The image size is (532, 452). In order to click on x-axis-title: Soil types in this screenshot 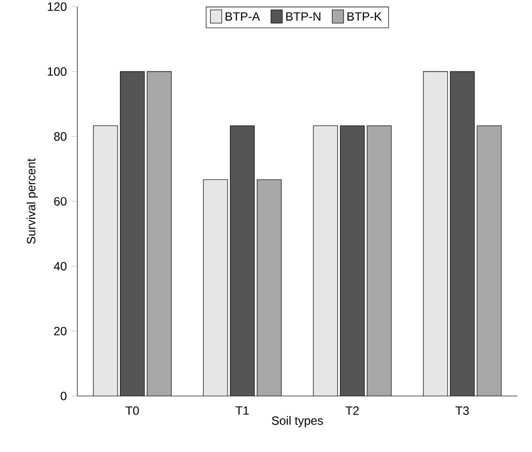, I will do `click(297, 422)`.